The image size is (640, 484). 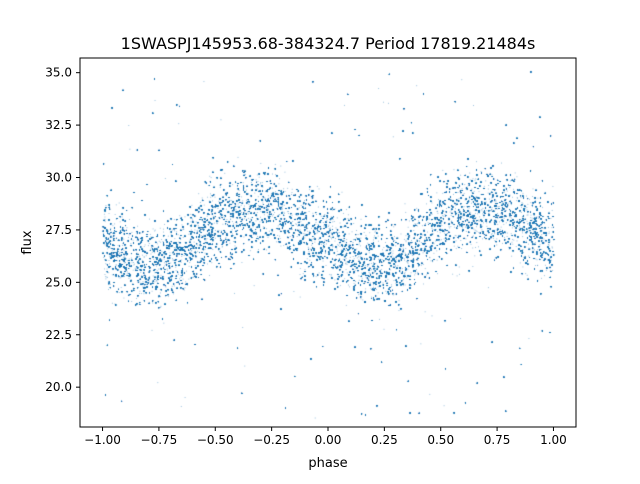 I want to click on y-tick-label: 25.0, so click(x=58, y=282).